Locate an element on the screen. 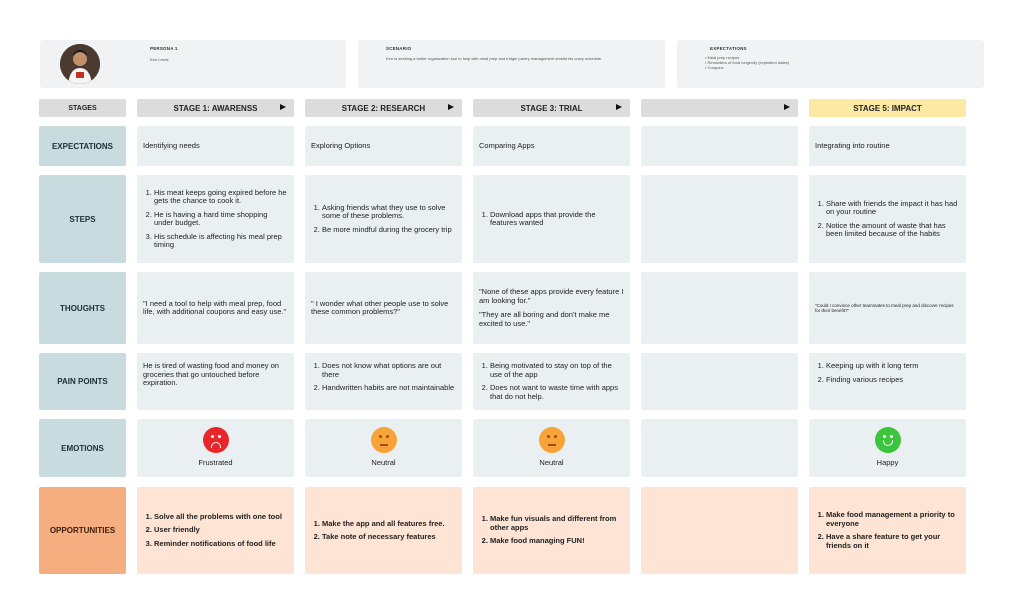  opportunities-cell is located at coordinates (719, 530).